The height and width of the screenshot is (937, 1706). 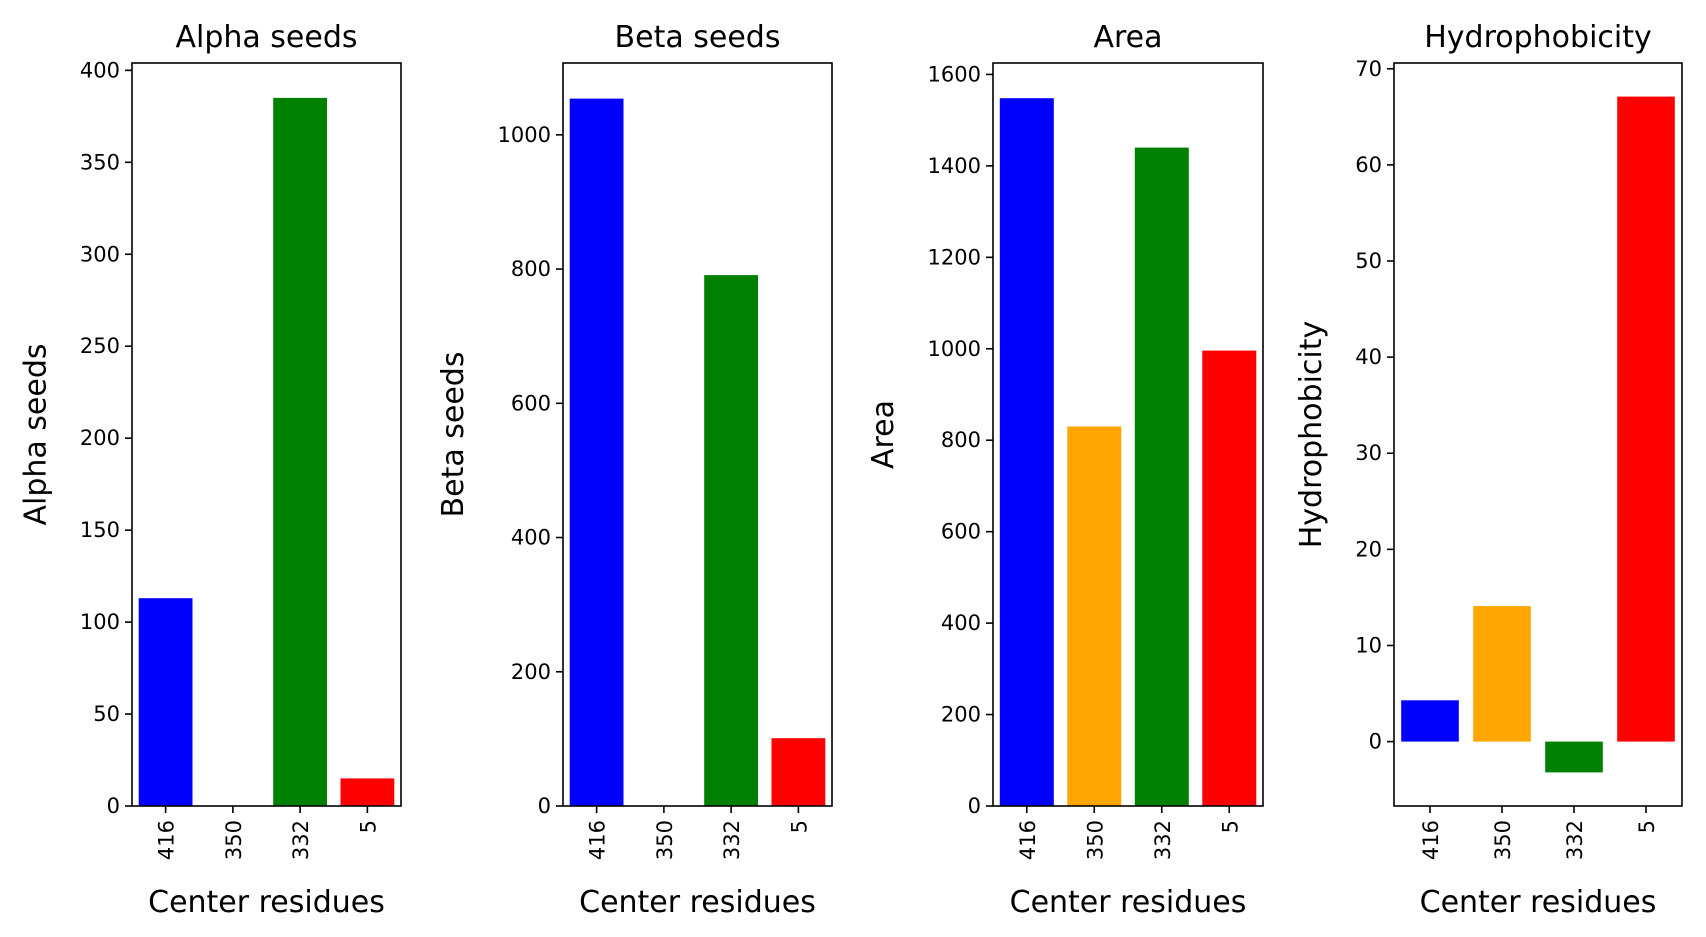 I want to click on panel-title: Alpha seeds, so click(x=266, y=37).